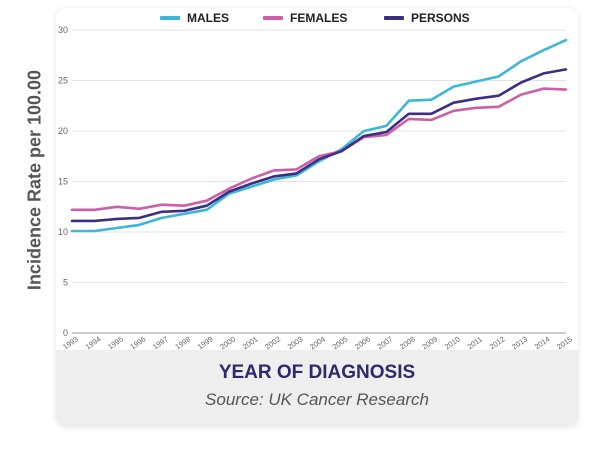  What do you see at coordinates (170, 18) in the screenshot?
I see `legend-swatch-males` at bounding box center [170, 18].